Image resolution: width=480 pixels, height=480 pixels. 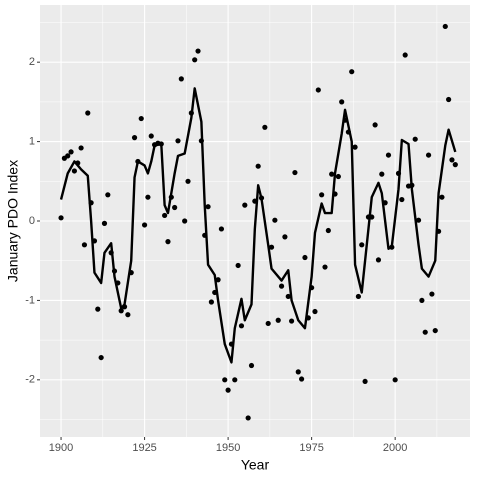 What do you see at coordinates (228, 448) in the screenshot?
I see `x-tick-label: 1950` at bounding box center [228, 448].